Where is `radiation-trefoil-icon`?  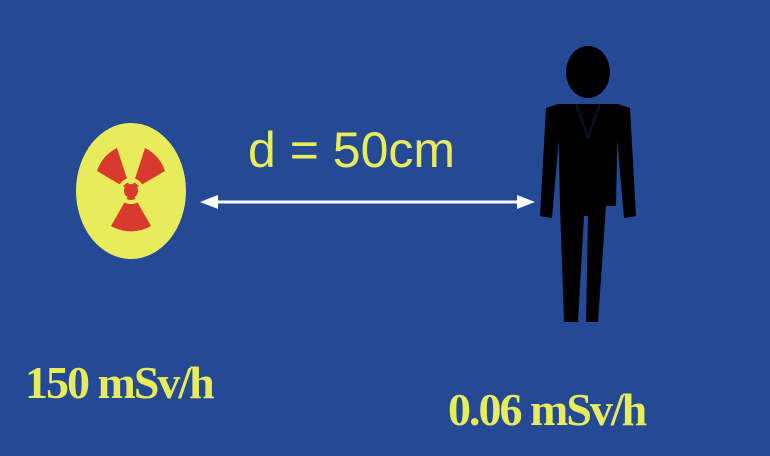 radiation-trefoil-icon is located at coordinates (131, 191).